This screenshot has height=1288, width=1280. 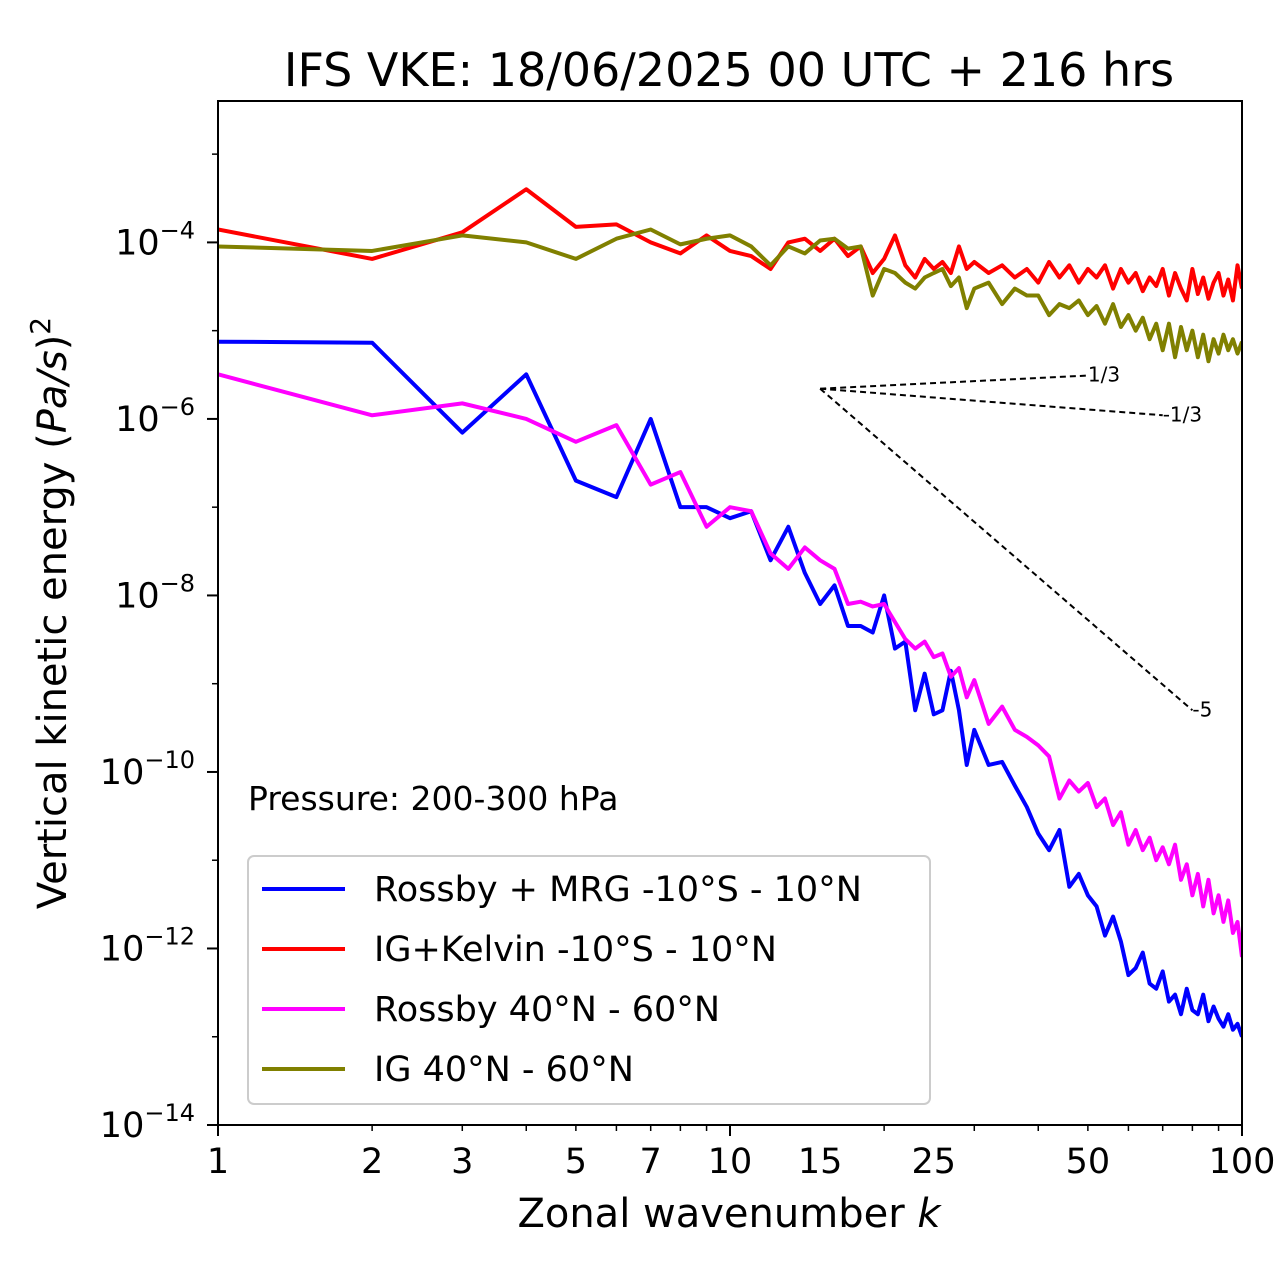 What do you see at coordinates (651, 1162) in the screenshot?
I see `x-tick-label: 7` at bounding box center [651, 1162].